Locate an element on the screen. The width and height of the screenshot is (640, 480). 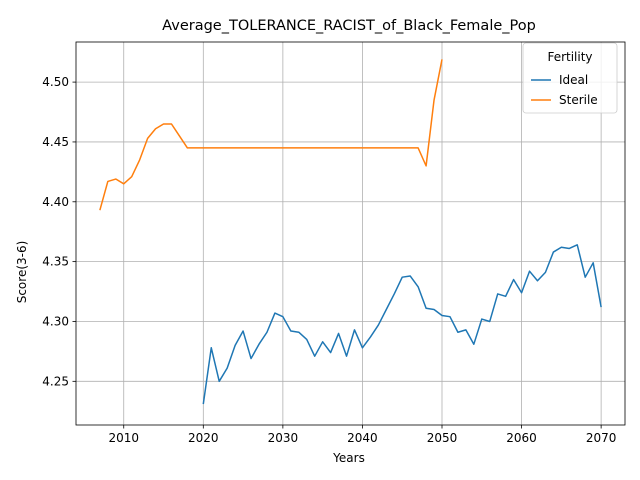
legend: Fertility Ideal Sterile is located at coordinates (570, 78).